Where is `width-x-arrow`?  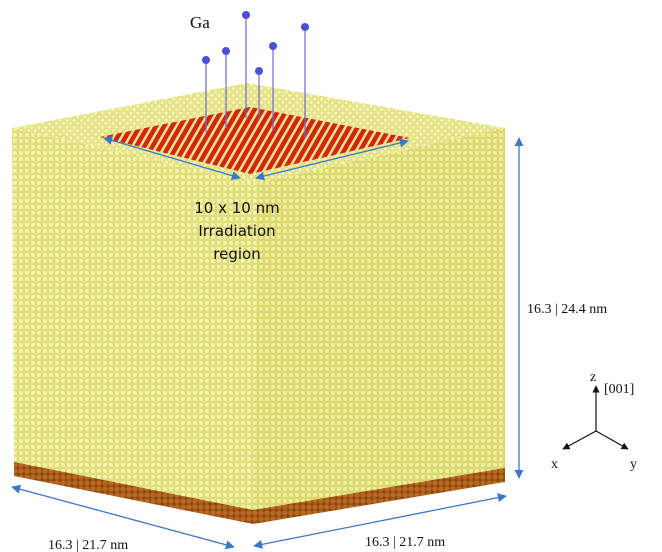 width-x-arrow is located at coordinates (123, 517).